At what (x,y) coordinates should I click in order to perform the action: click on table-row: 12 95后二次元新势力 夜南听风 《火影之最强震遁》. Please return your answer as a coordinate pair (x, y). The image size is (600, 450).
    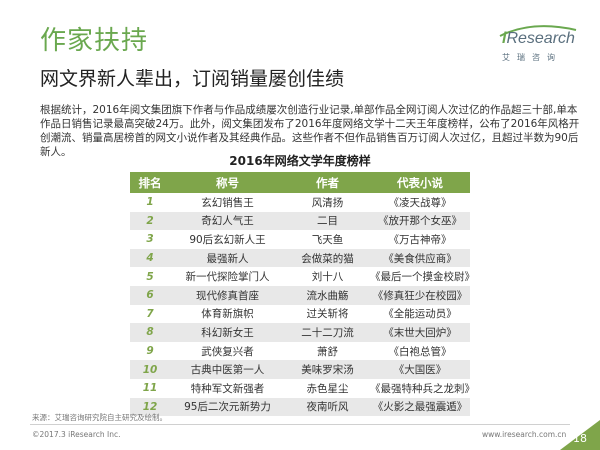
    Looking at the image, I should click on (300, 407).